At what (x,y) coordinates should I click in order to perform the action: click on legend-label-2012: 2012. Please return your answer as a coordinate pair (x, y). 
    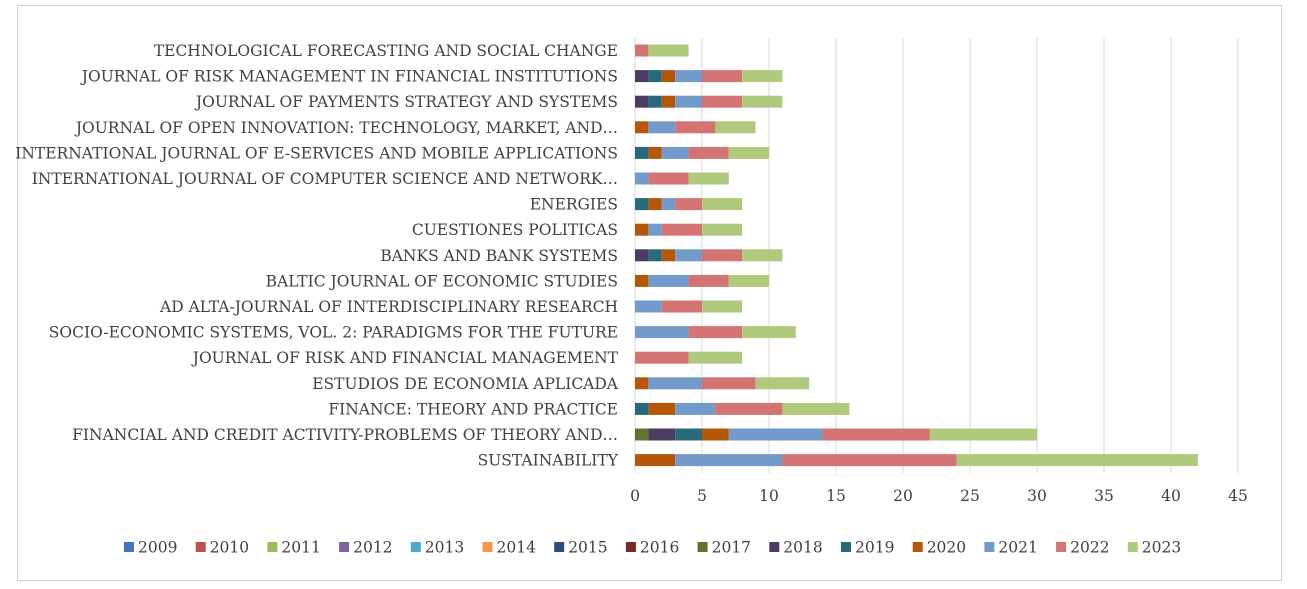
    Looking at the image, I should click on (372, 548).